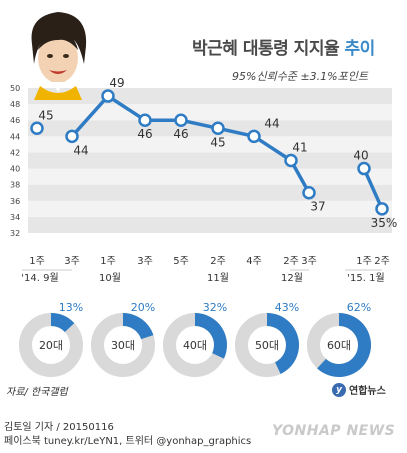  What do you see at coordinates (59, 427) in the screenshot?
I see `footer-author: 김토일 기자 / 20150116` at bounding box center [59, 427].